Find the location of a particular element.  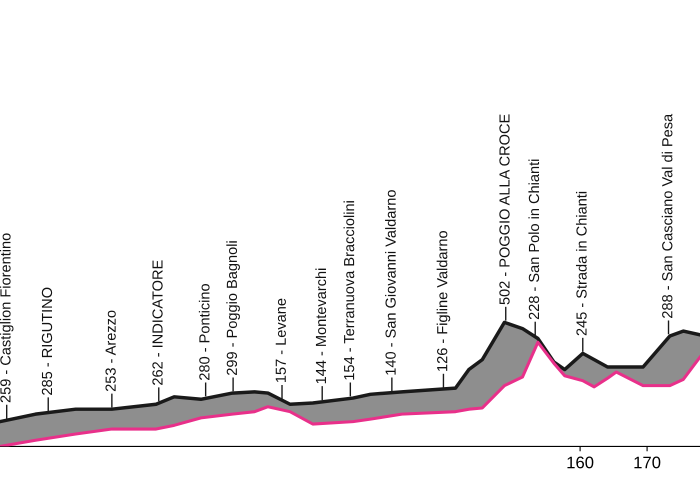

annotation: 285 - RIGUTINO is located at coordinates (47, 341).